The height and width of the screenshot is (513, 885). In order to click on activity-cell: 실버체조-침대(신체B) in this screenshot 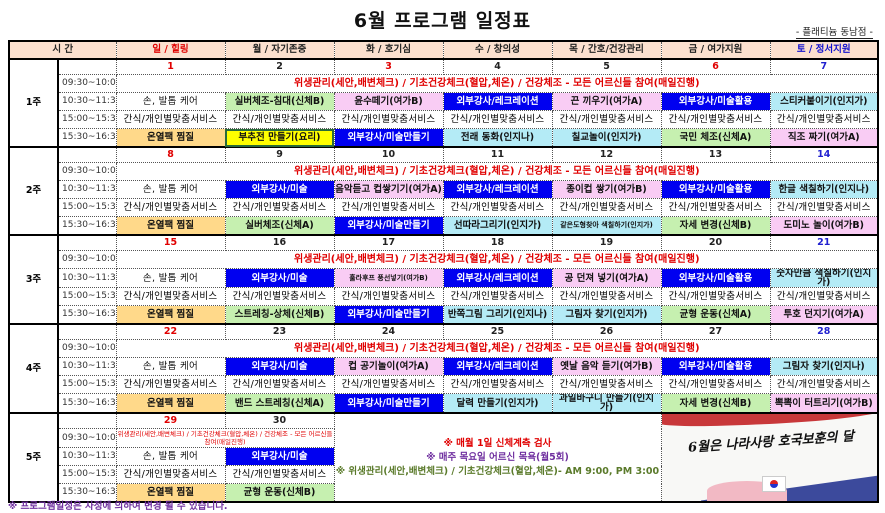, I will do `click(279, 101)`.